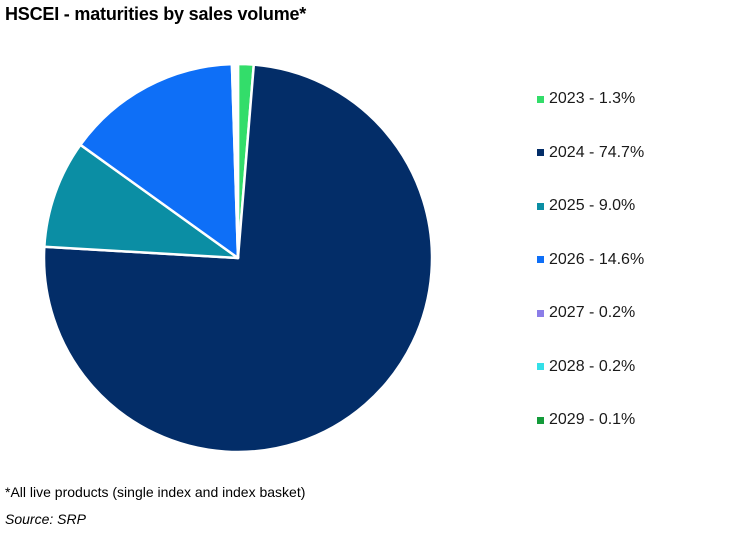 The height and width of the screenshot is (533, 729). What do you see at coordinates (592, 366) in the screenshot?
I see `legend-label: 2028 - 0.2%` at bounding box center [592, 366].